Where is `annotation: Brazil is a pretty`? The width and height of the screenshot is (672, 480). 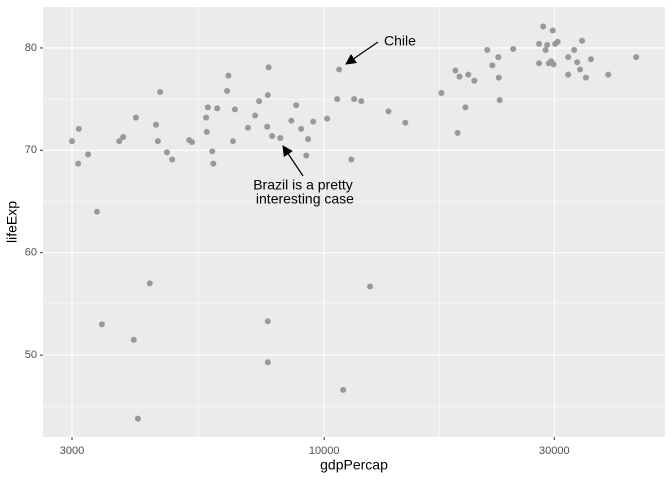 annotation: Brazil is a pretty is located at coordinates (303, 185).